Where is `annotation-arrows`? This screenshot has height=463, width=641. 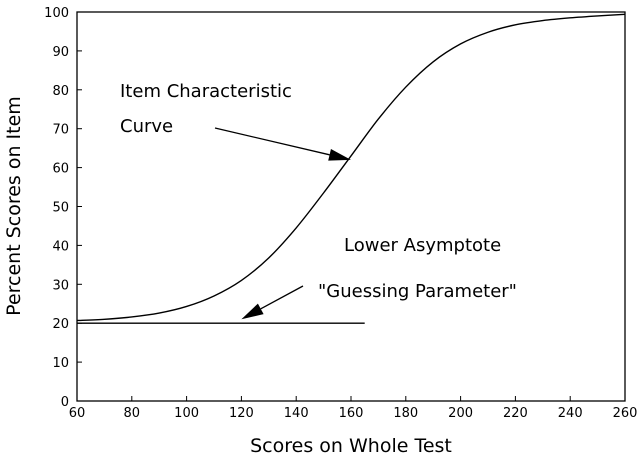
annotation-arrows is located at coordinates (282, 223).